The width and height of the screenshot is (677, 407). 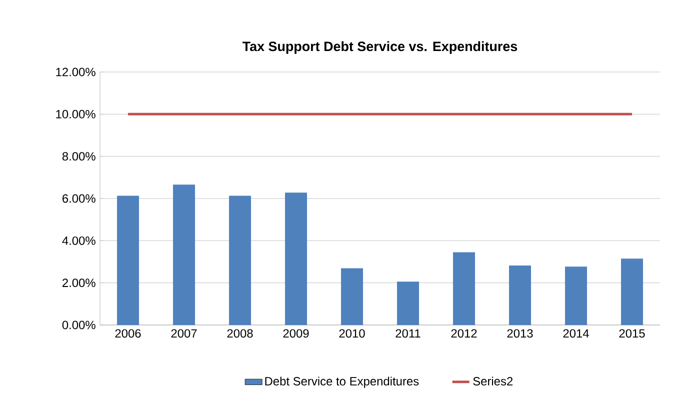 I want to click on chart-title: Tax Support Debt Service vs. Expenditures, so click(x=380, y=47).